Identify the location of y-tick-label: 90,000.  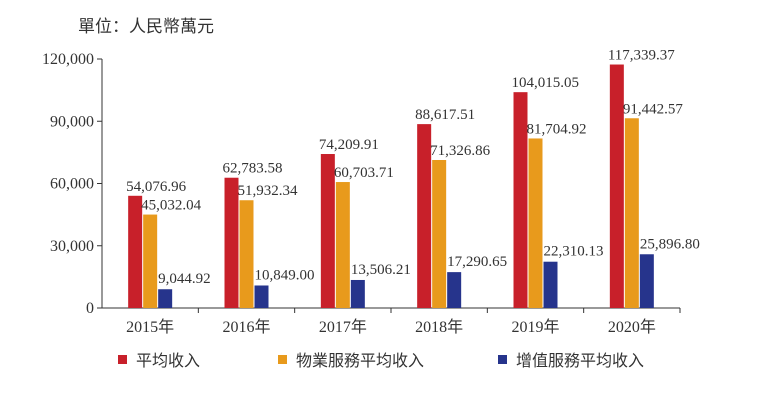
(72, 121).